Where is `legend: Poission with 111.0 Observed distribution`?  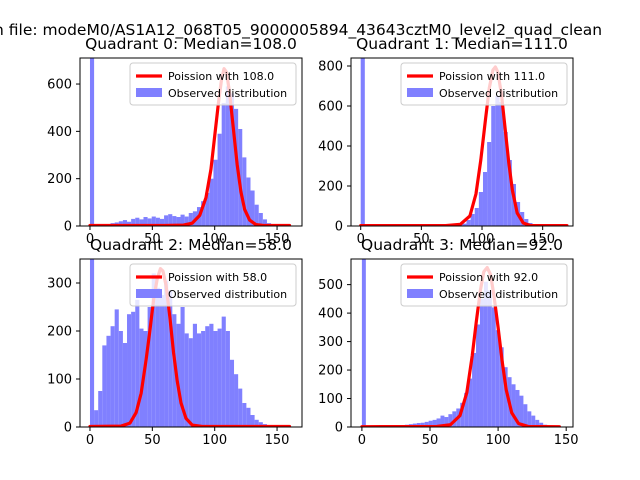
legend: Poission with 111.0 Observed distribution is located at coordinates (484, 84).